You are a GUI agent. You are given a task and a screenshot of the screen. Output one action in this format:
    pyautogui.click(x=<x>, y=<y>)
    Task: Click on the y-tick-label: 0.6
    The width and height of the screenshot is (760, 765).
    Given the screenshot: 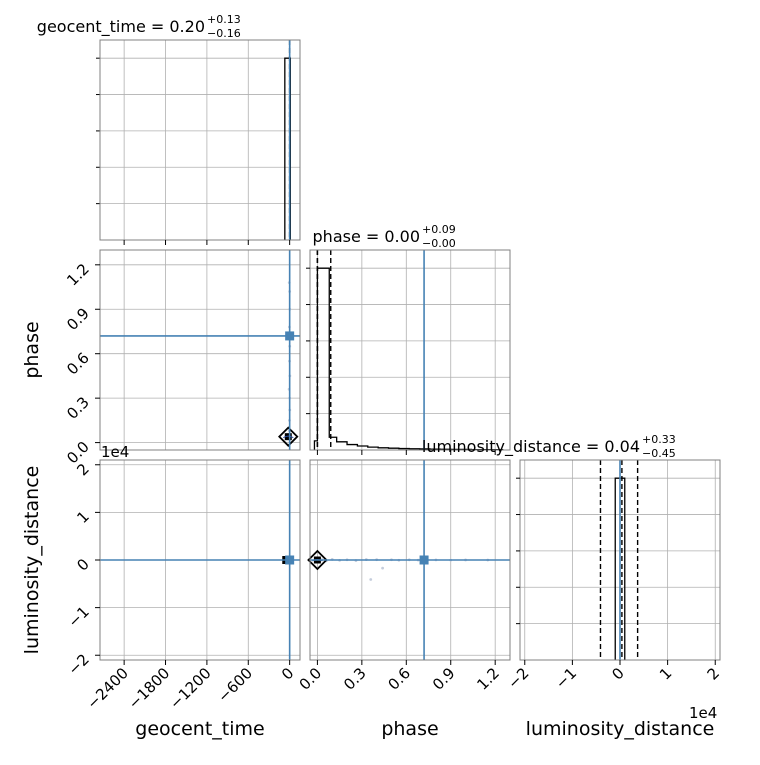 What is the action you would take?
    pyautogui.click(x=78, y=364)
    